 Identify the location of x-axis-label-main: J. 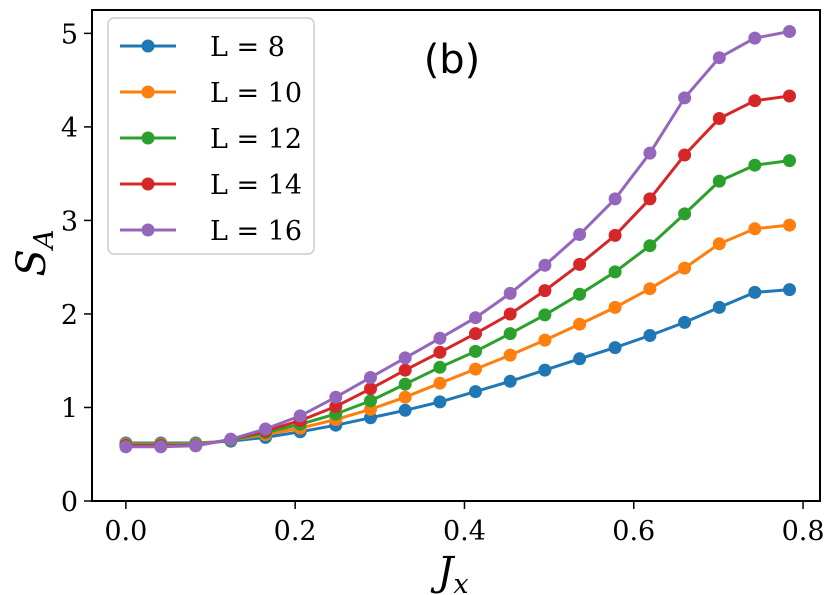
(442, 572).